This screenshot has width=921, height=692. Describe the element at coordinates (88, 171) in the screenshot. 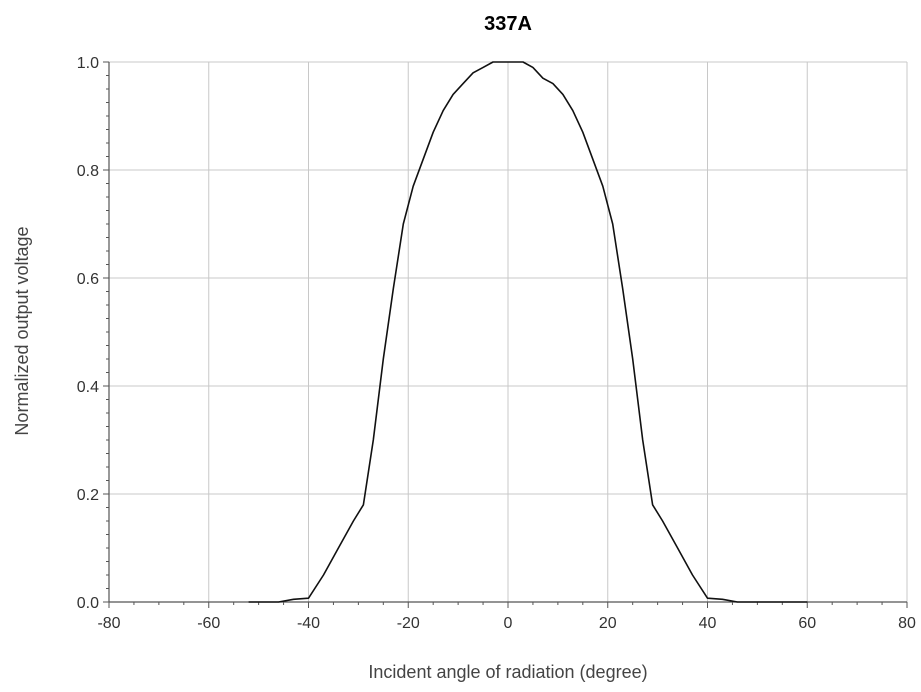

I see `y-tick-label: 0.8` at that location.